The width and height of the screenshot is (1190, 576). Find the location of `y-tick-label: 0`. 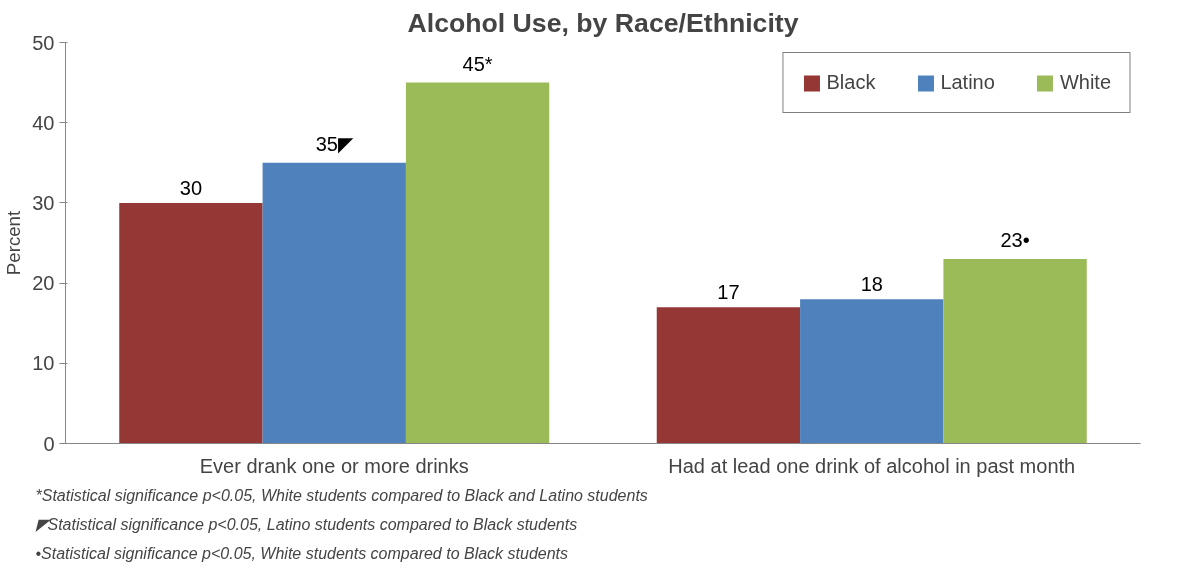

y-tick-label: 0 is located at coordinates (49, 443).